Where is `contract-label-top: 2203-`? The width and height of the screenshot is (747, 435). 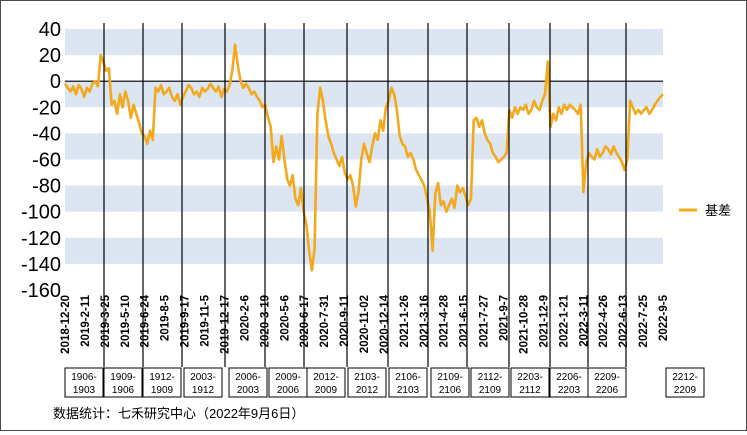 contract-label-top: 2203- is located at coordinates (530, 377).